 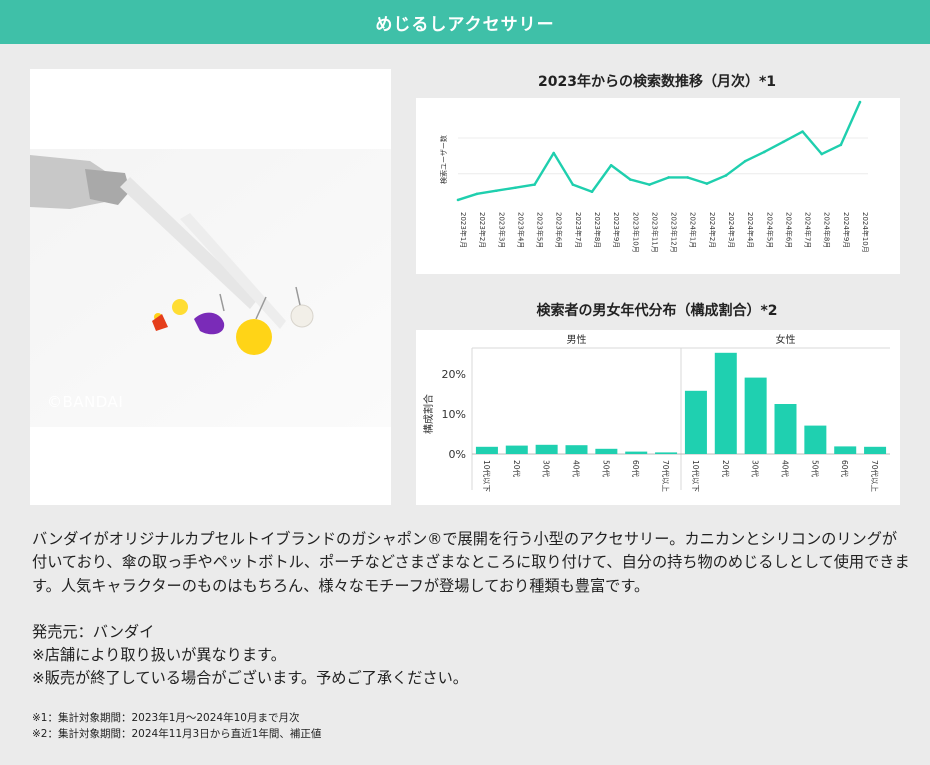 I want to click on dist-y-tick: 20%, so click(x=454, y=374).